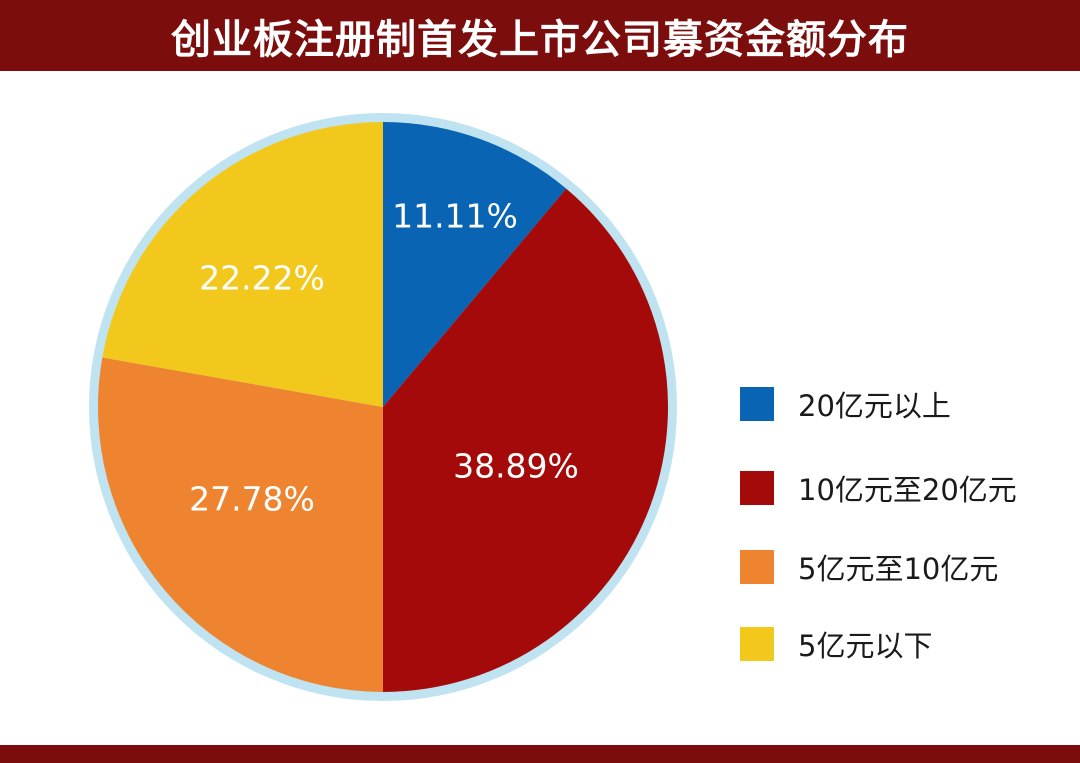 Image resolution: width=1080 pixels, height=763 pixels. Describe the element at coordinates (874, 406) in the screenshot. I see `legend-label-over-20: 20亿元以上` at that location.